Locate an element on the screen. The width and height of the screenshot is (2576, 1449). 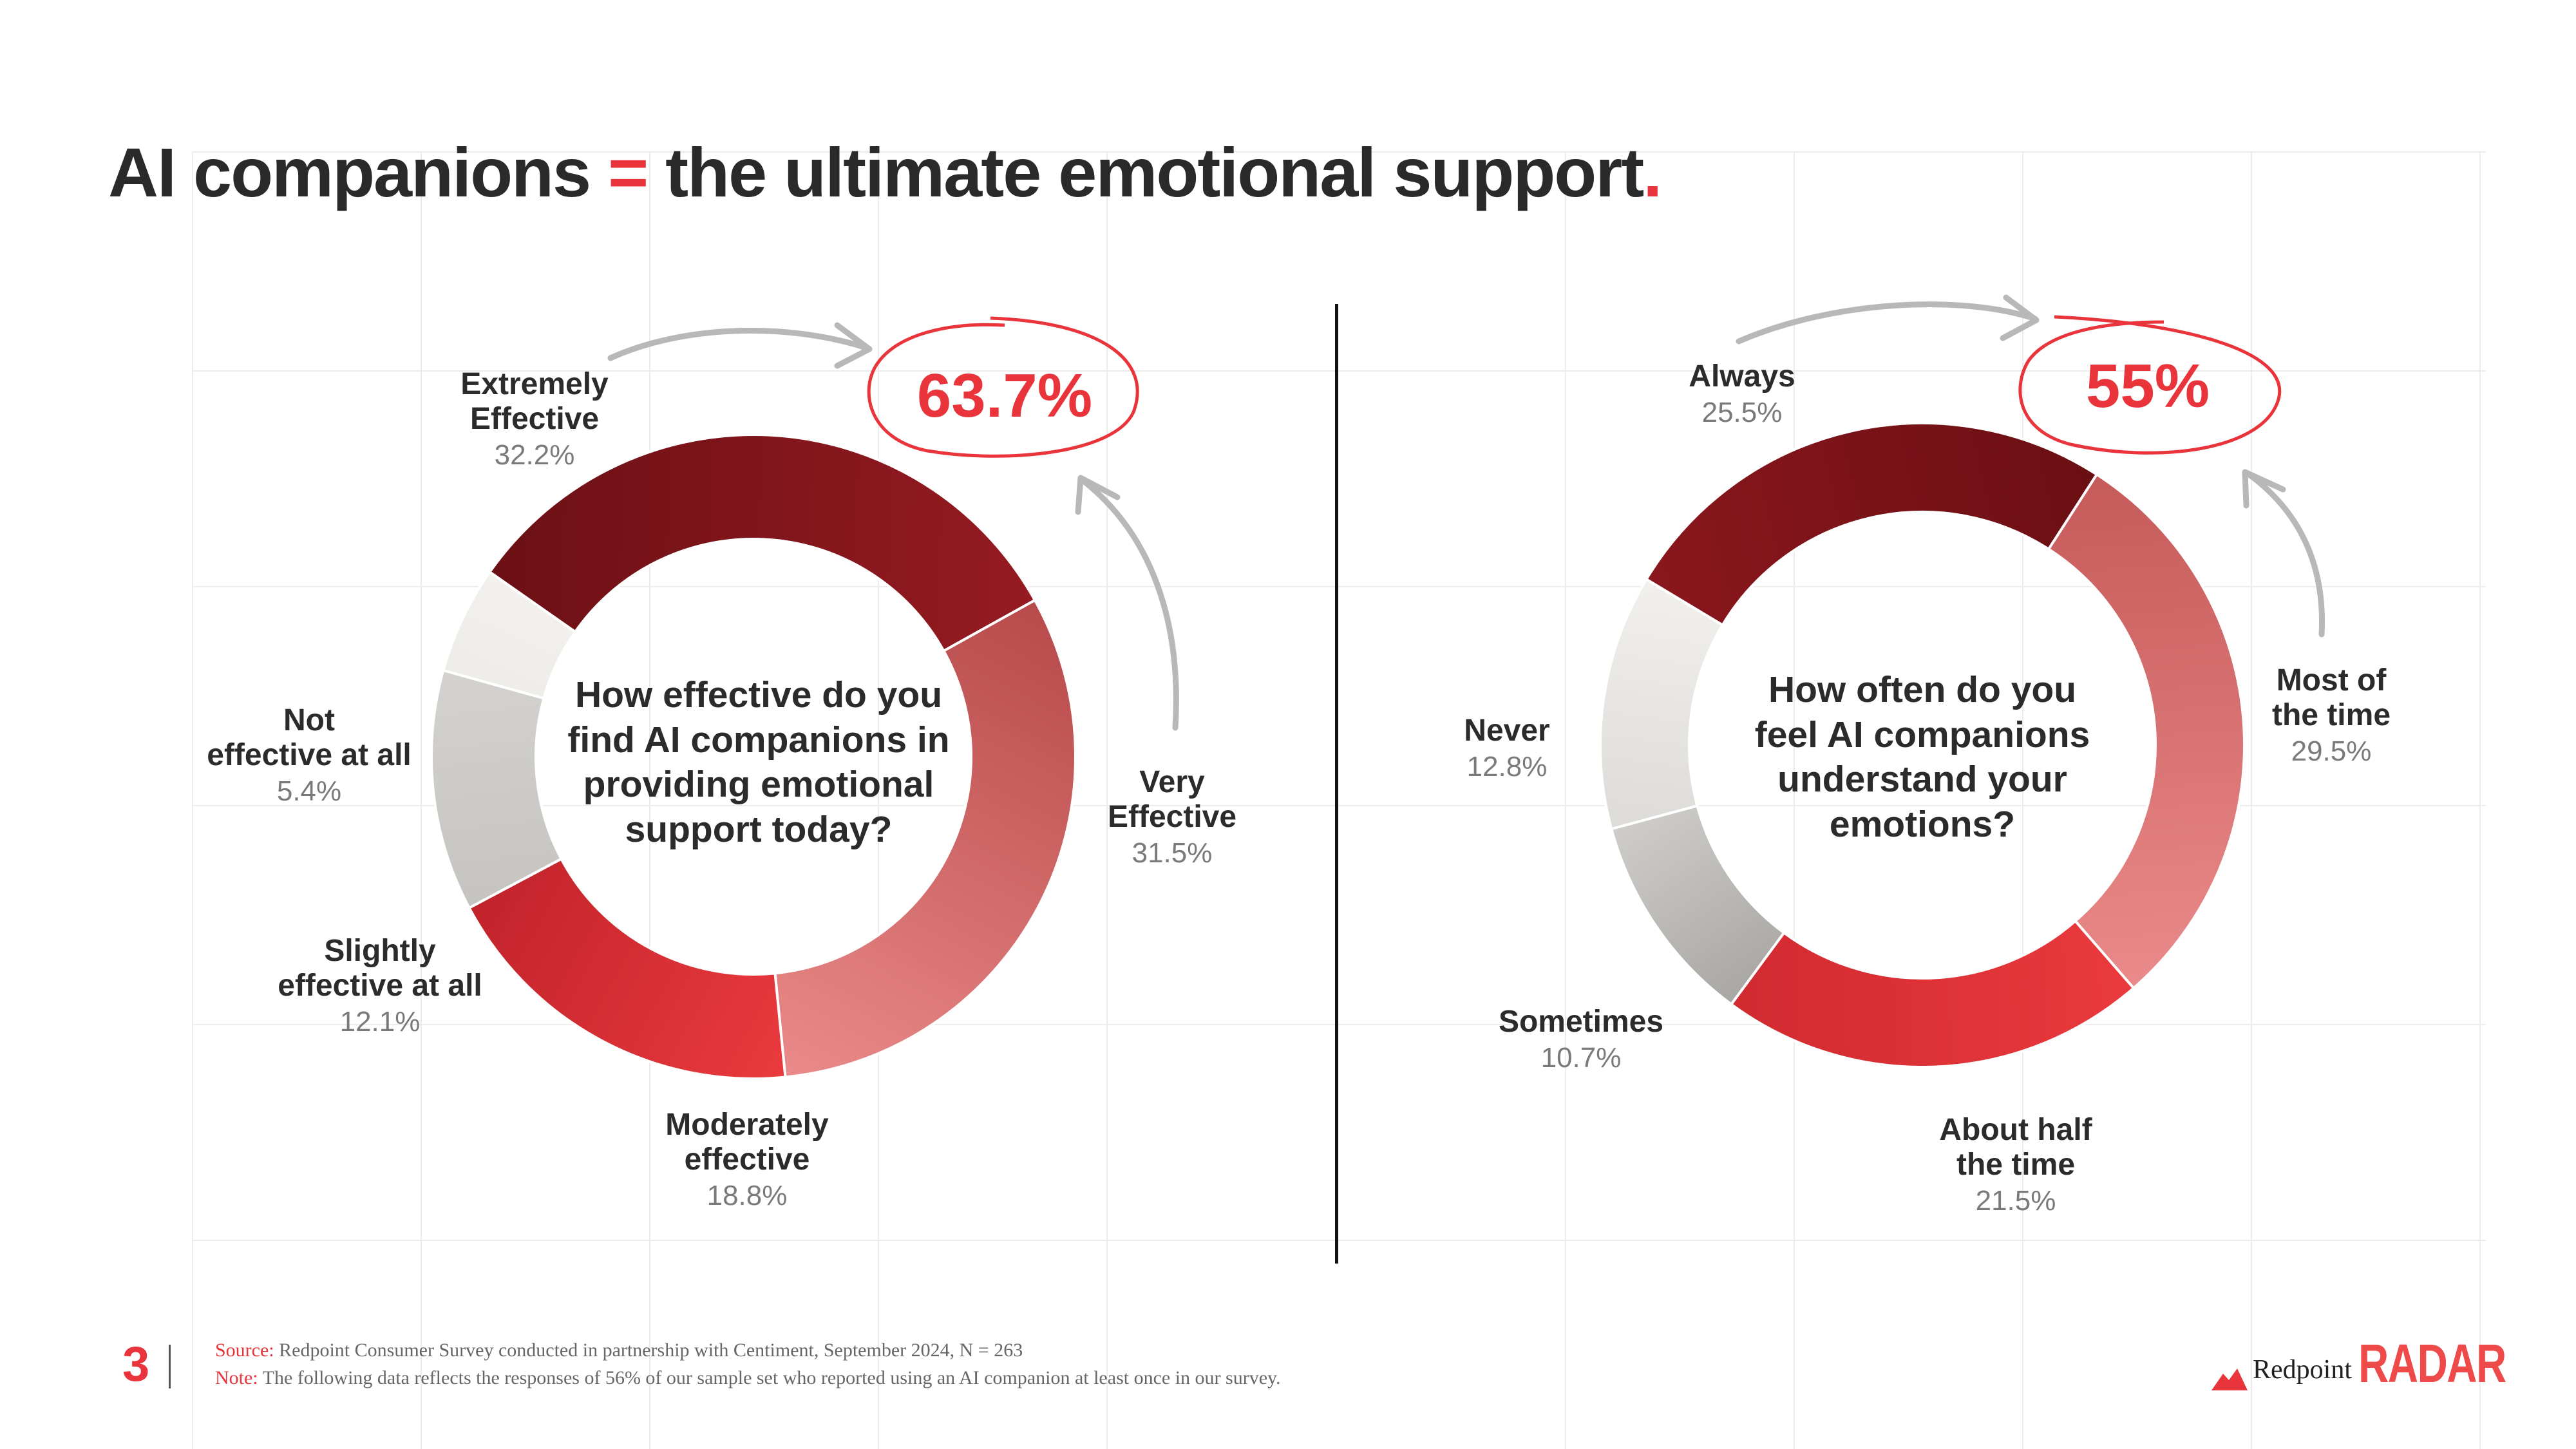
data-label-very-effective: Very Effective 31.5% is located at coordinates (1172, 817).